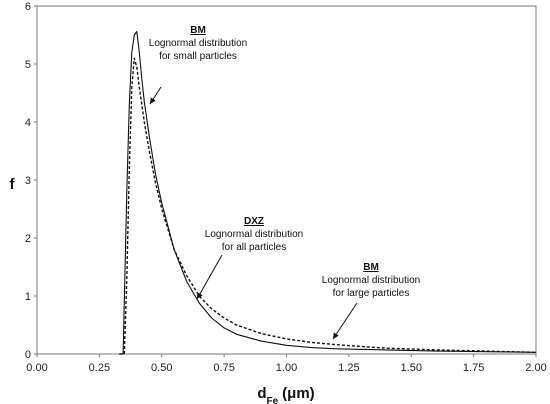 This screenshot has height=404, width=550. Describe the element at coordinates (348, 368) in the screenshot. I see `x-tick-label: 1.25` at that location.